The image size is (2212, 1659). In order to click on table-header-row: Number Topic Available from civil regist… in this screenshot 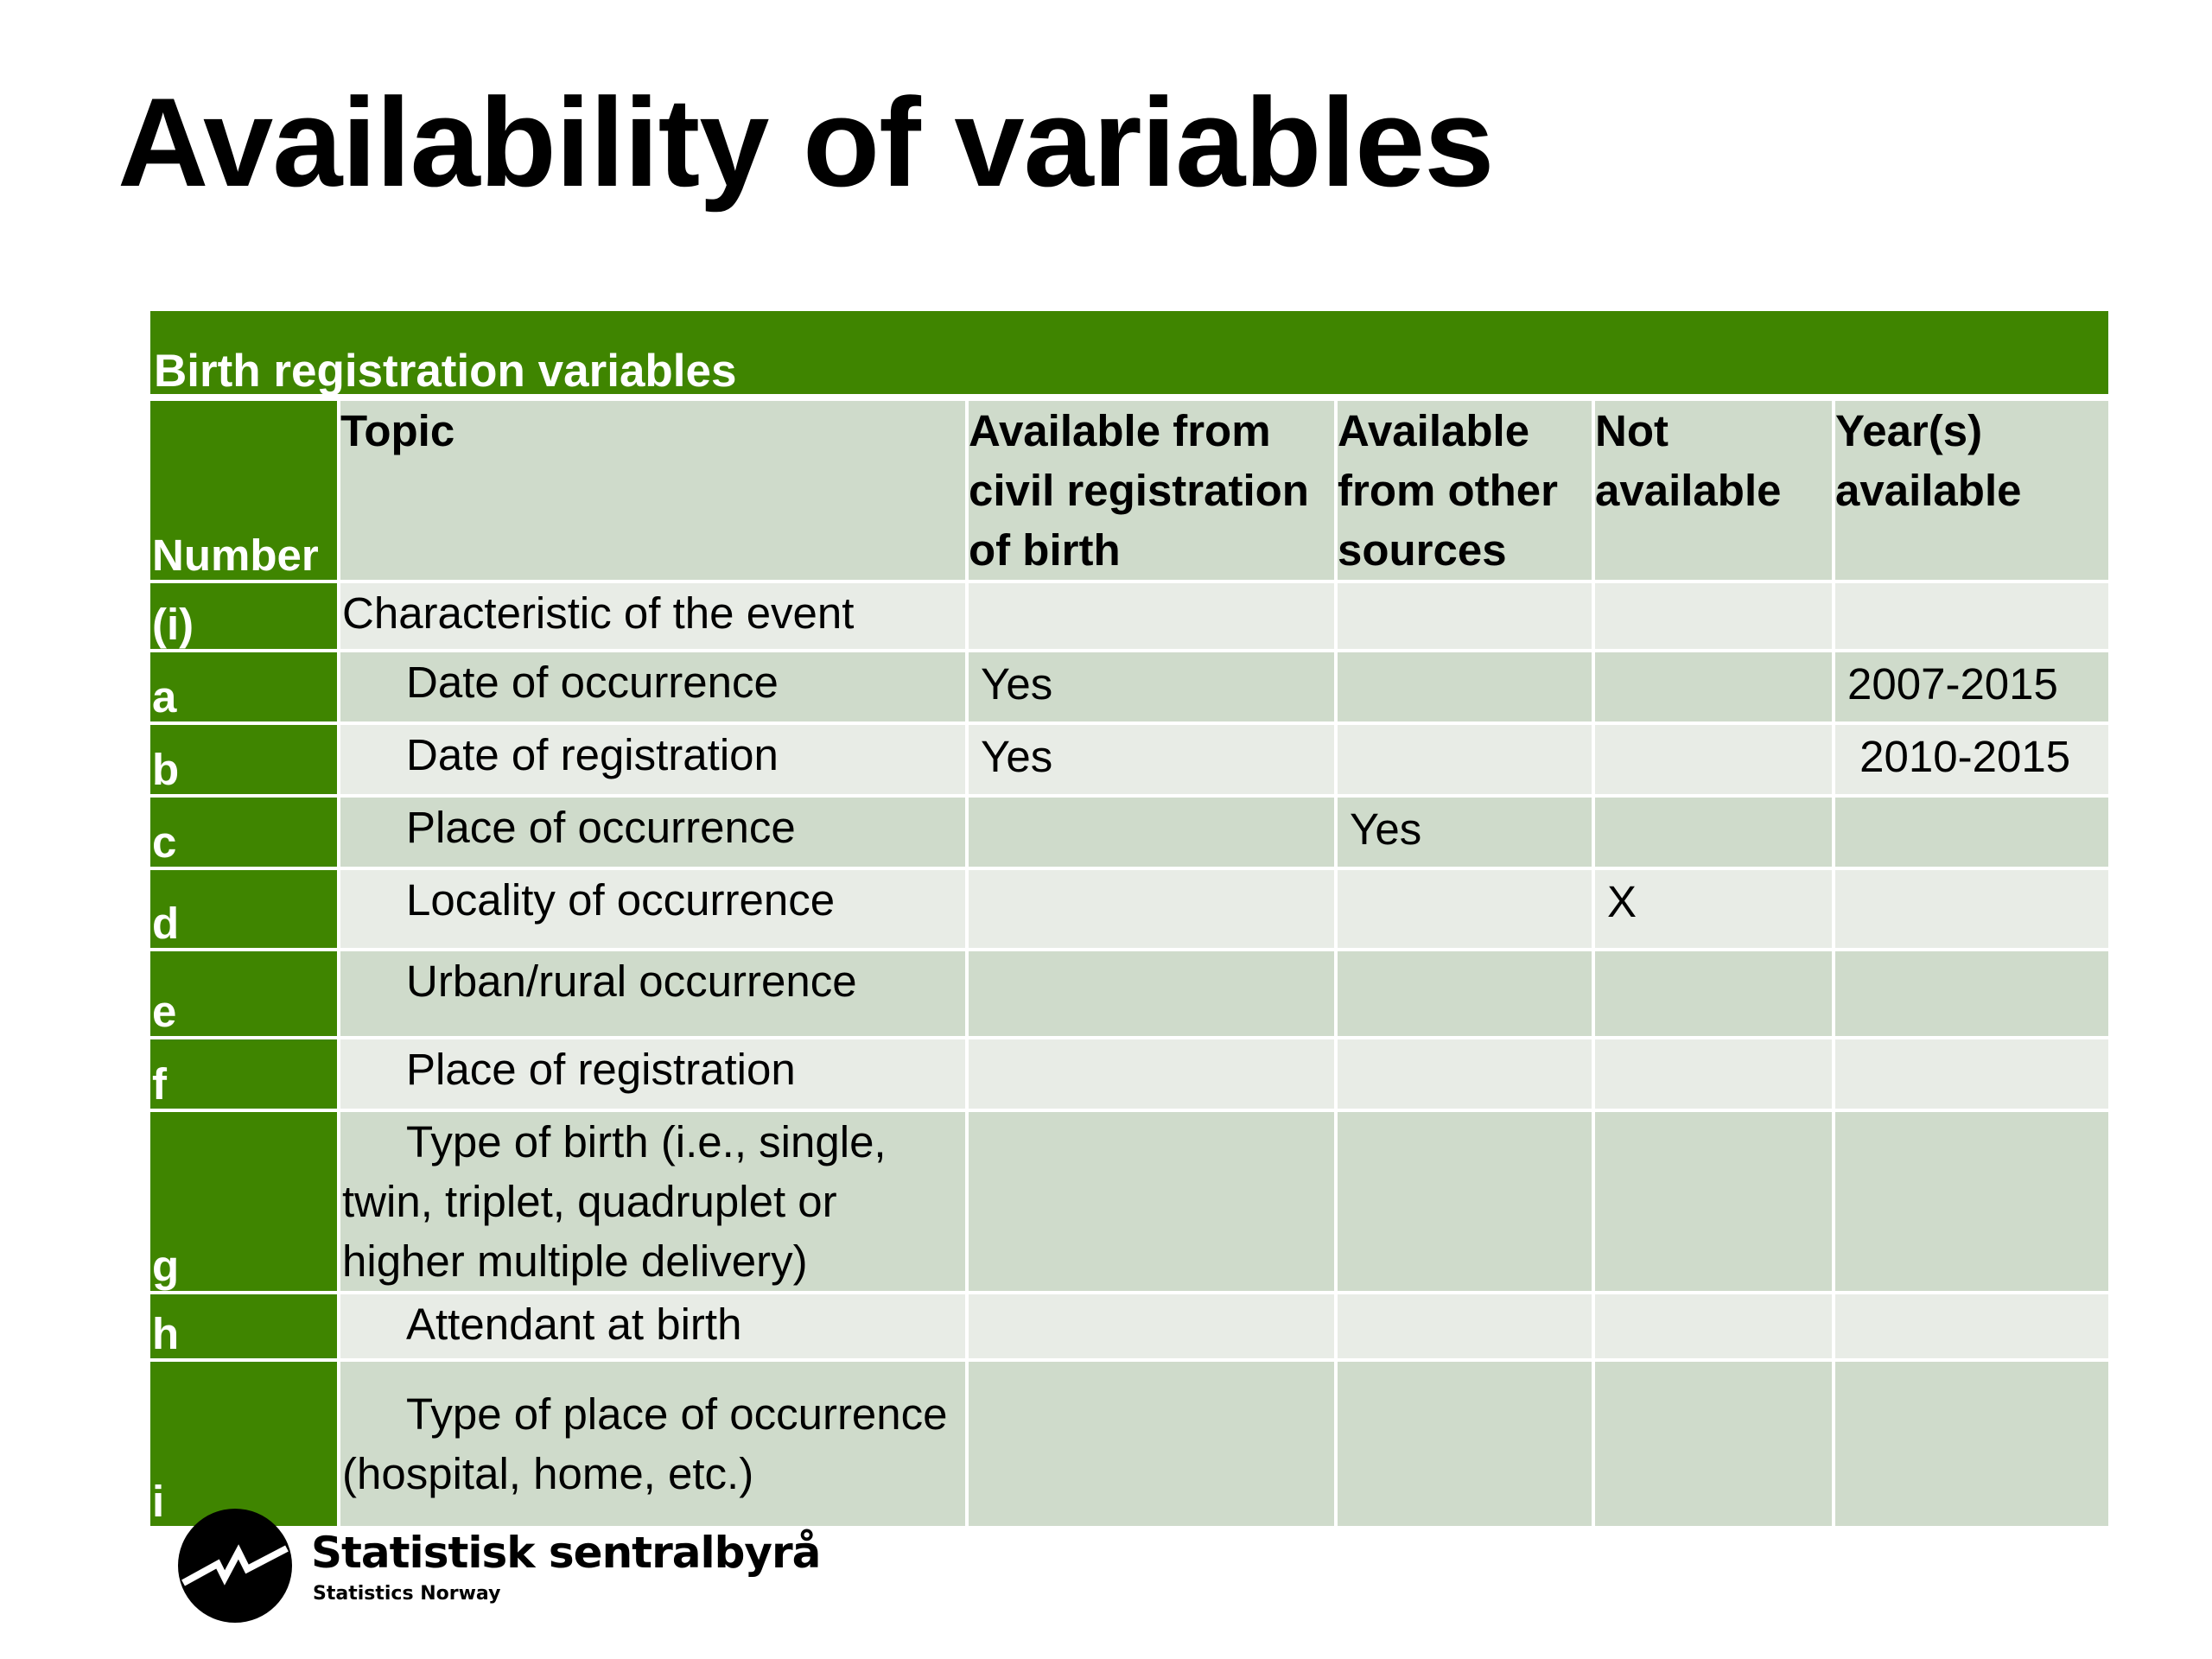, I will do `click(1129, 492)`.